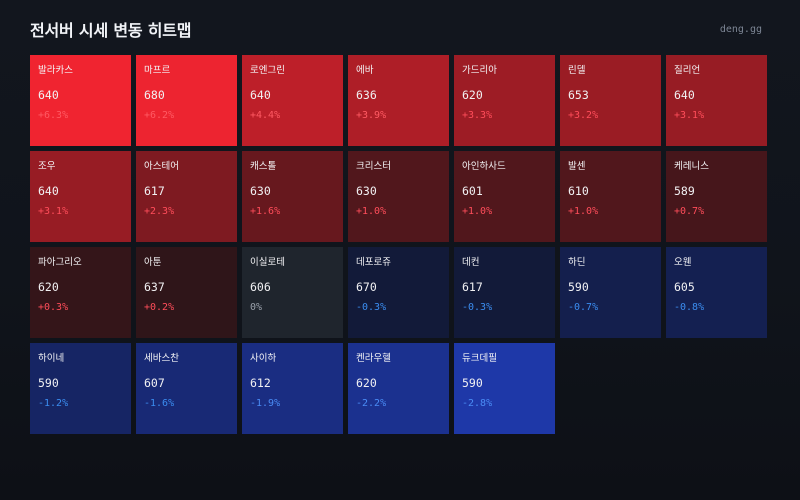 The width and height of the screenshot is (800, 500). Describe the element at coordinates (477, 115) in the screenshot. I see `server-change: +3.3%` at that location.